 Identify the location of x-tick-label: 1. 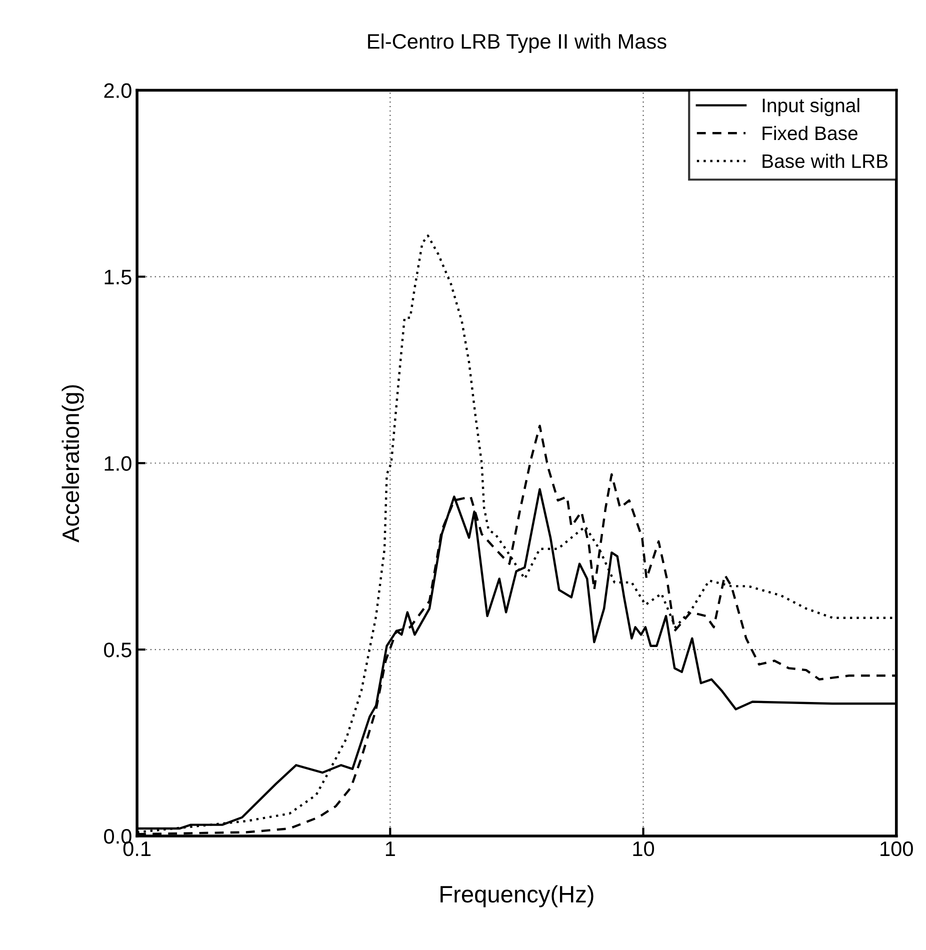
(390, 849).